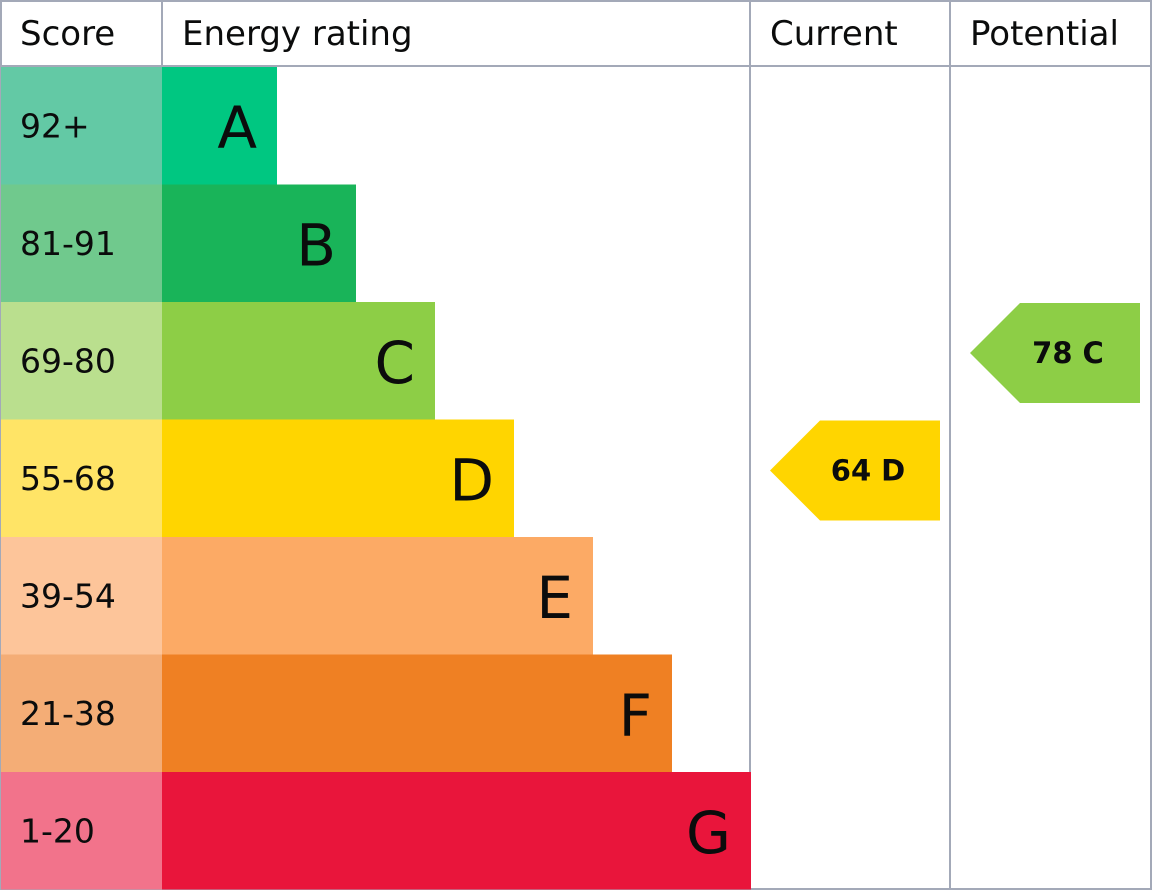  What do you see at coordinates (554, 598) in the screenshot?
I see `rating-letter: E` at bounding box center [554, 598].